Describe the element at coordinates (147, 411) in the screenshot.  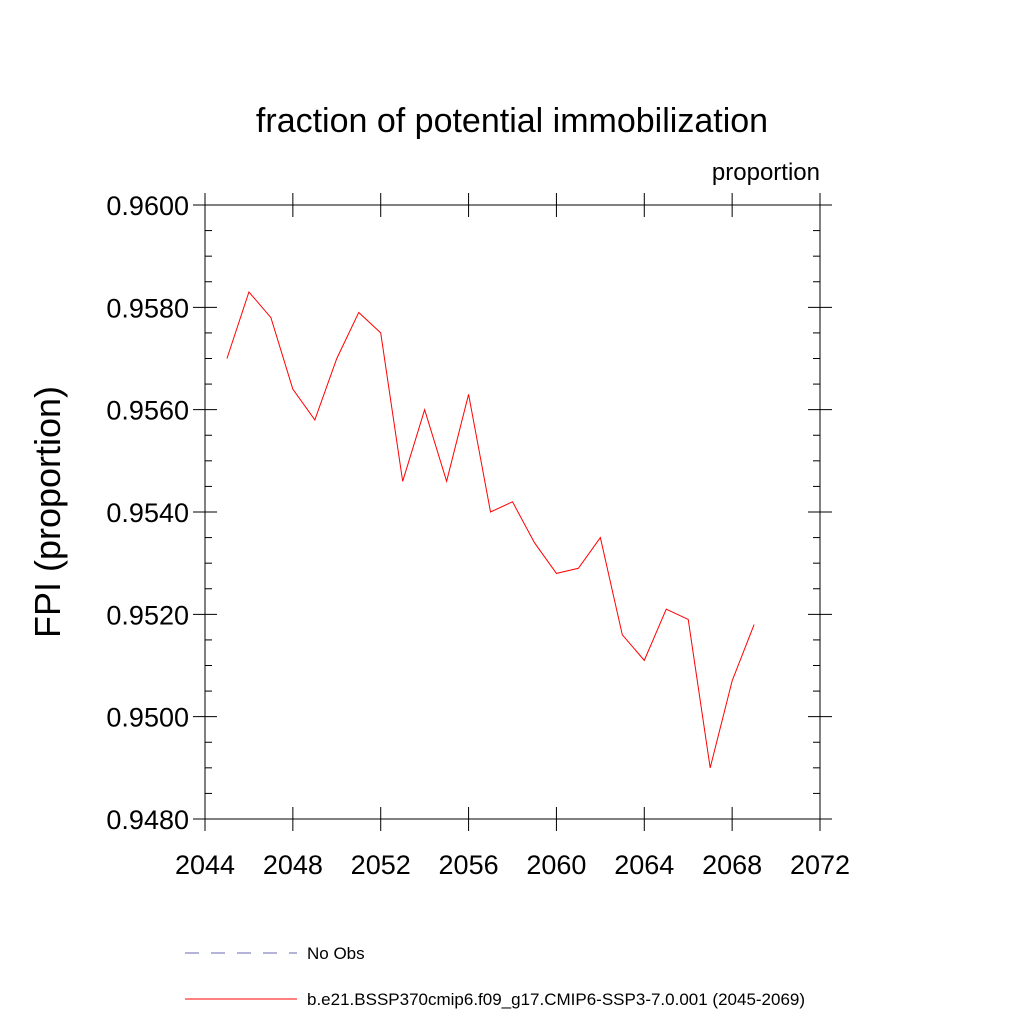
I see `y-tick-label: 0.9560` at that location.